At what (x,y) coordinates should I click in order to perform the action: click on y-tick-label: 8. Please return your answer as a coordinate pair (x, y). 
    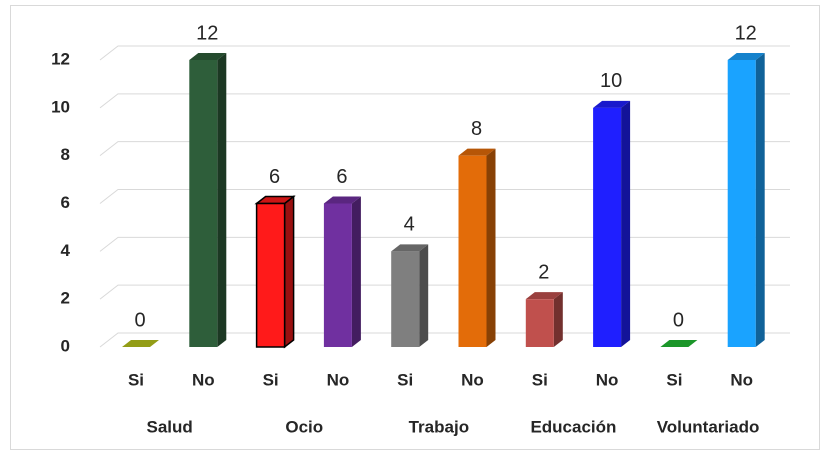
    Looking at the image, I should click on (65, 154).